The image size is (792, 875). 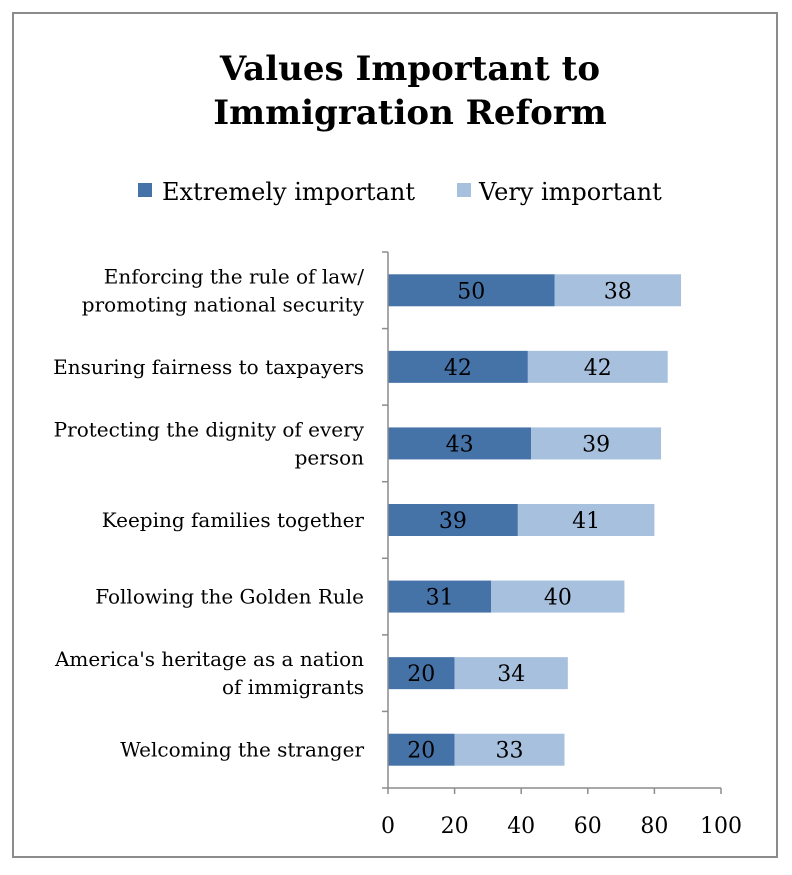 I want to click on data-label-extremely-5: 20, so click(x=421, y=674).